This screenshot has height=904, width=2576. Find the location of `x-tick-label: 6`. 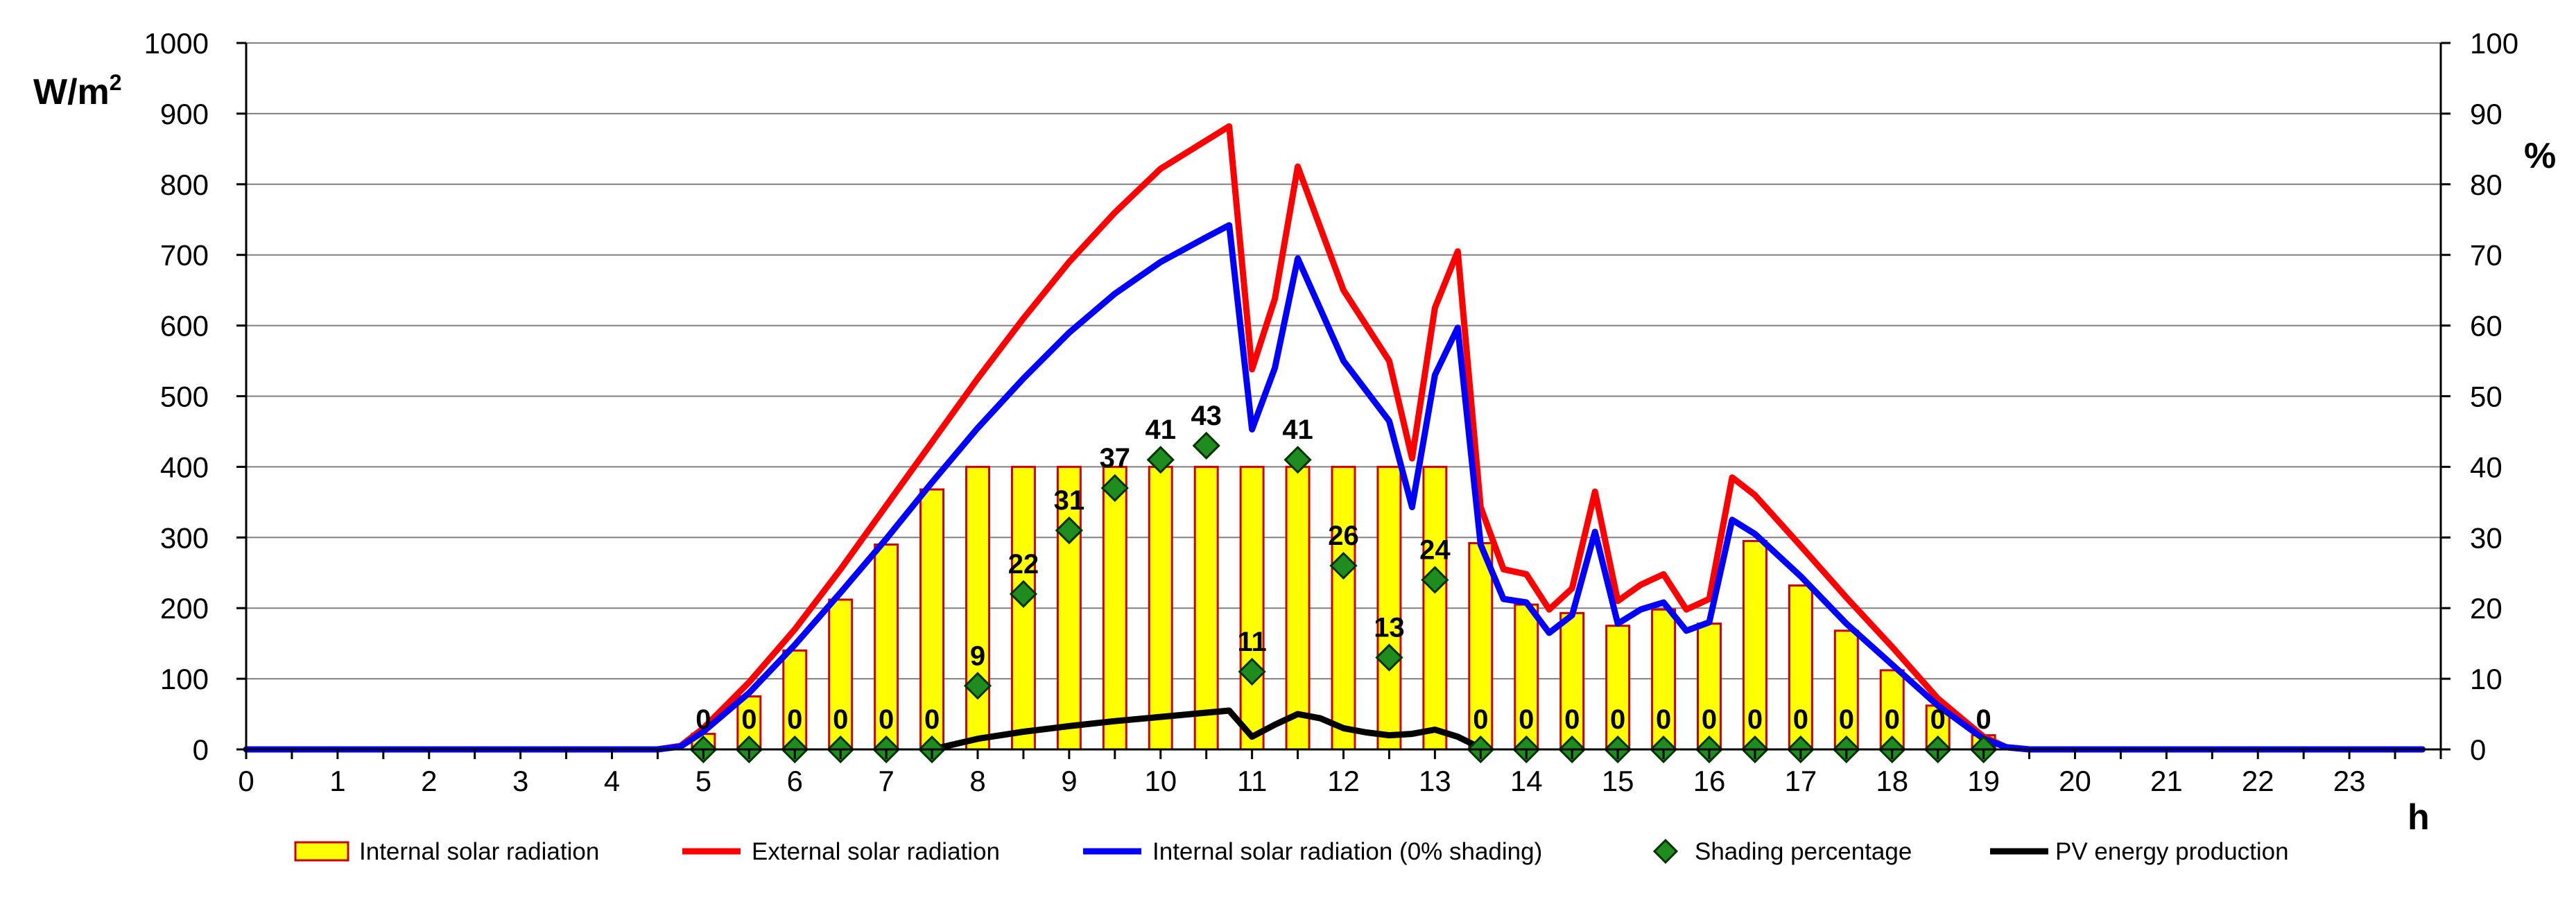

x-tick-label: 6 is located at coordinates (795, 781).